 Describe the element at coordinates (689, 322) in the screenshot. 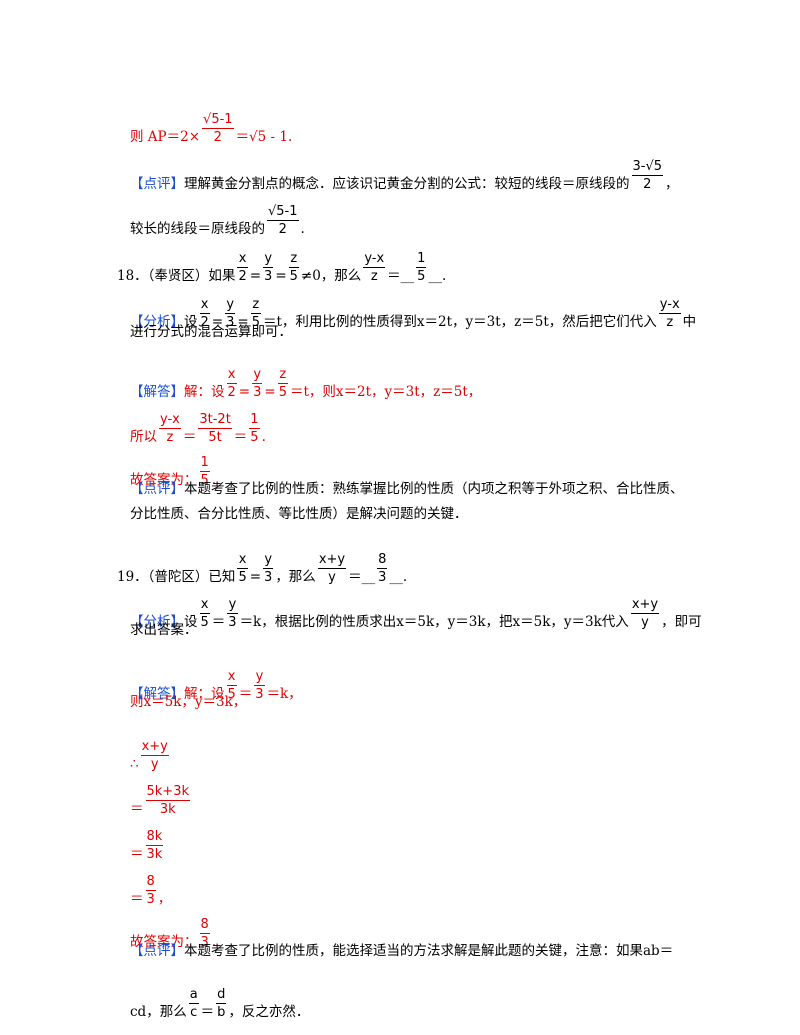

I see `text-run: 中` at that location.